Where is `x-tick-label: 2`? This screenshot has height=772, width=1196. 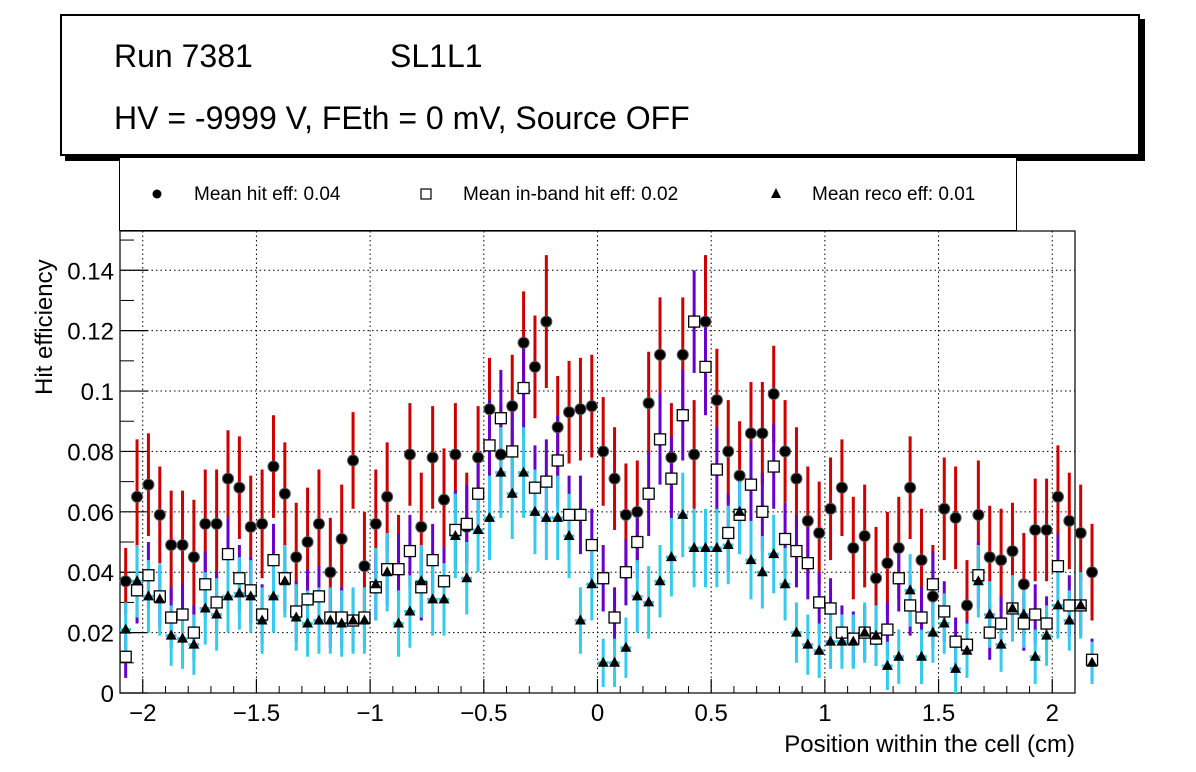 x-tick-label: 2 is located at coordinates (1052, 713).